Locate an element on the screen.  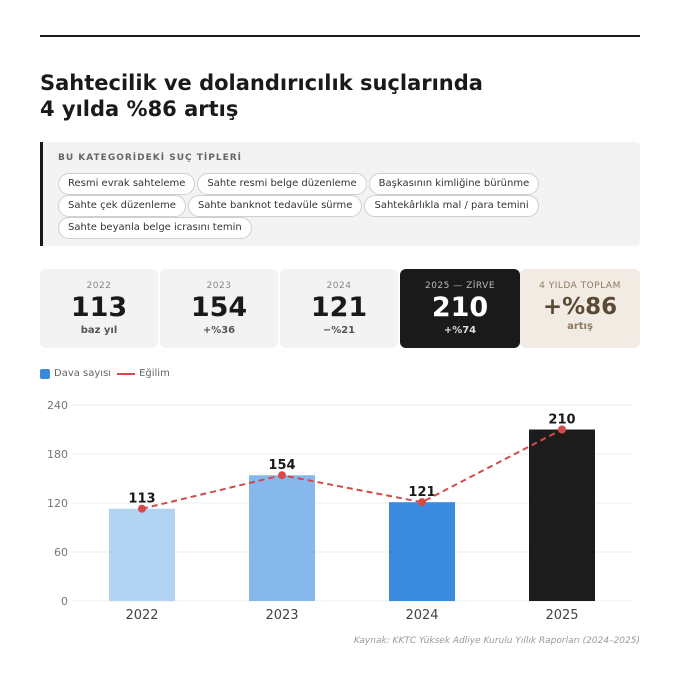
stat-value: 154 is located at coordinates (219, 307).